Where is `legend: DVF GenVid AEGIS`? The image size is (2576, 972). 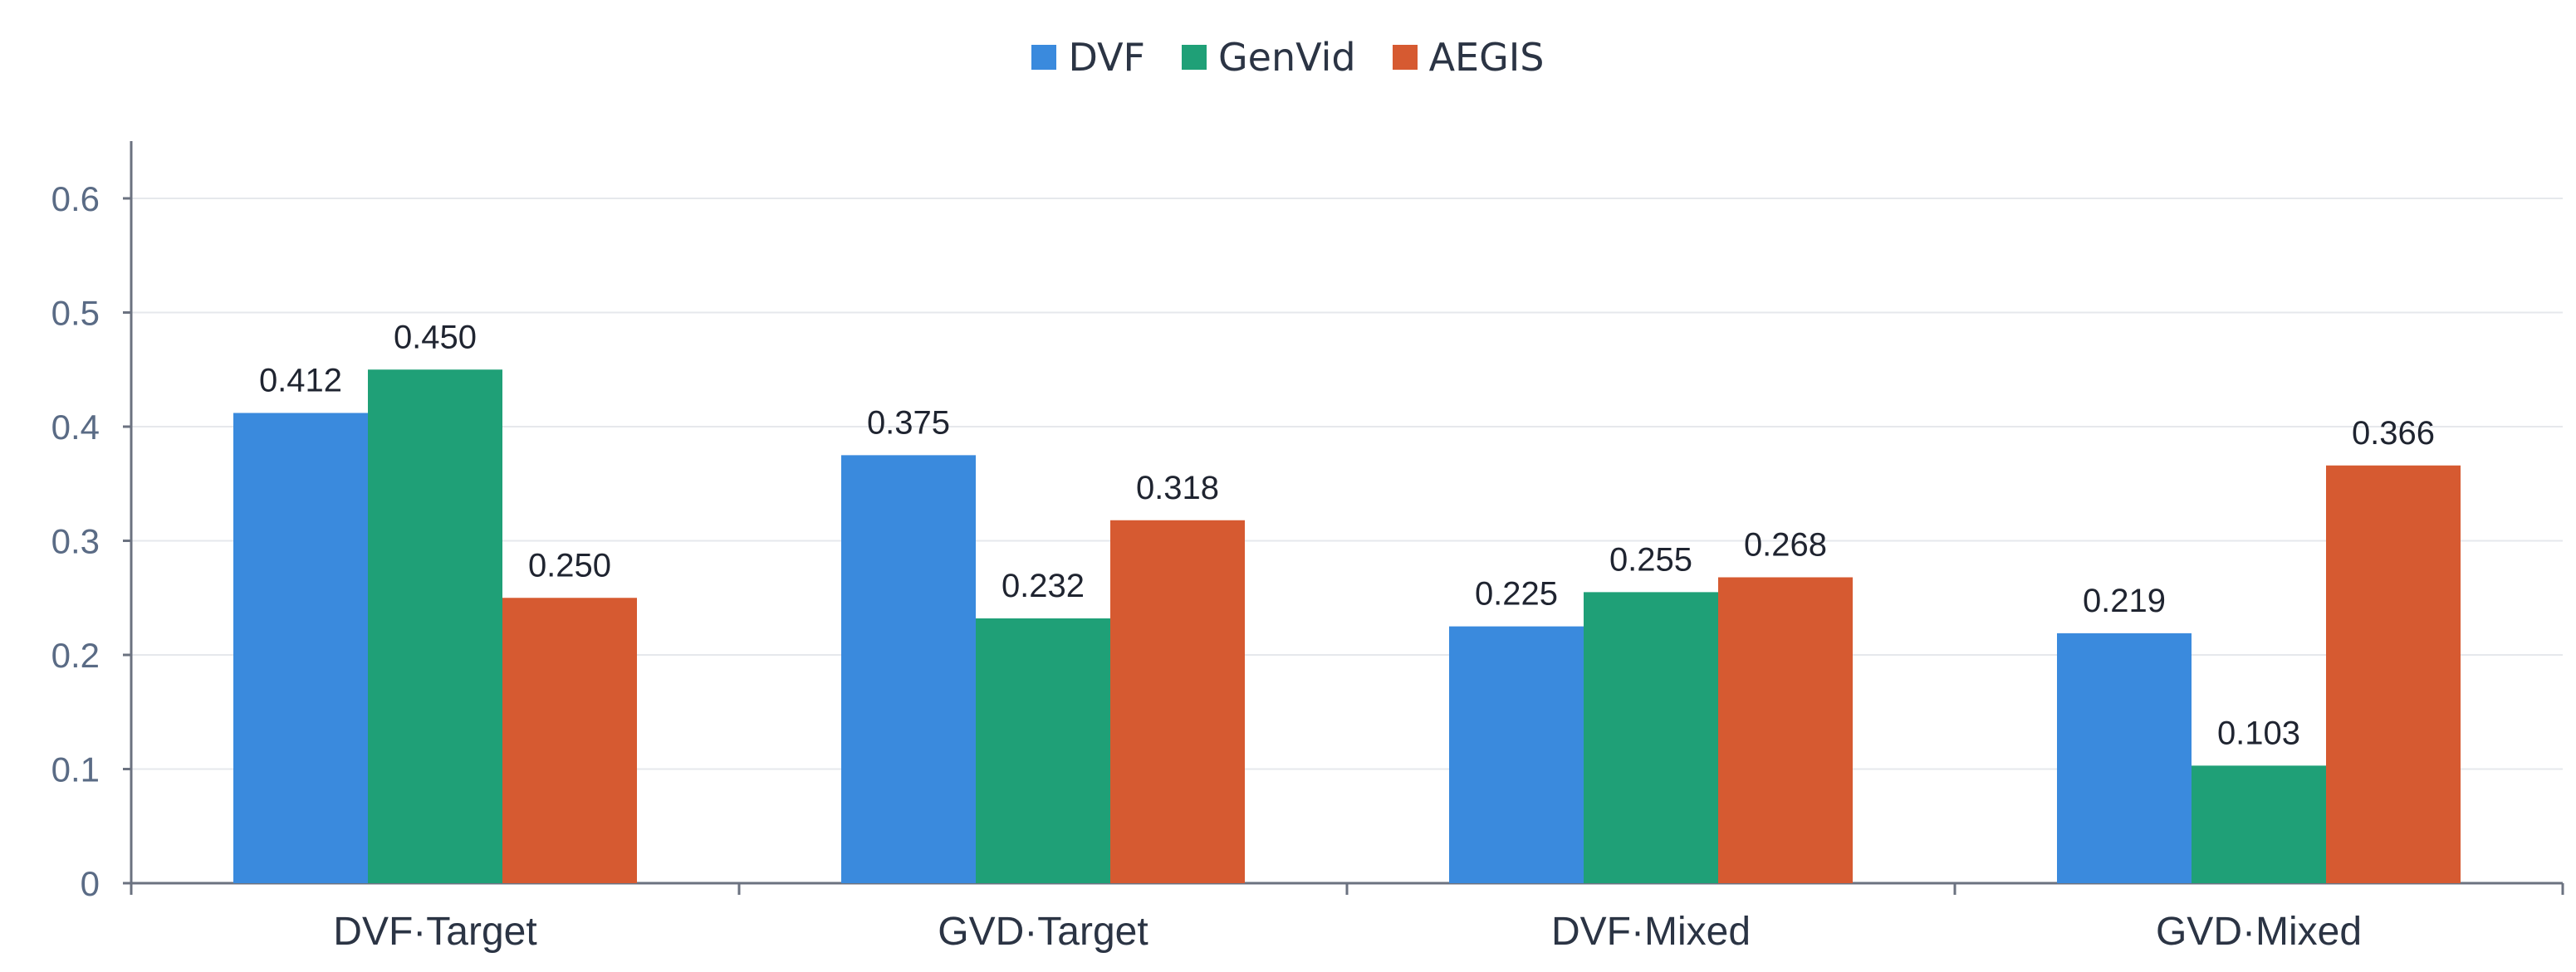 legend: DVF GenVid AEGIS is located at coordinates (1288, 58).